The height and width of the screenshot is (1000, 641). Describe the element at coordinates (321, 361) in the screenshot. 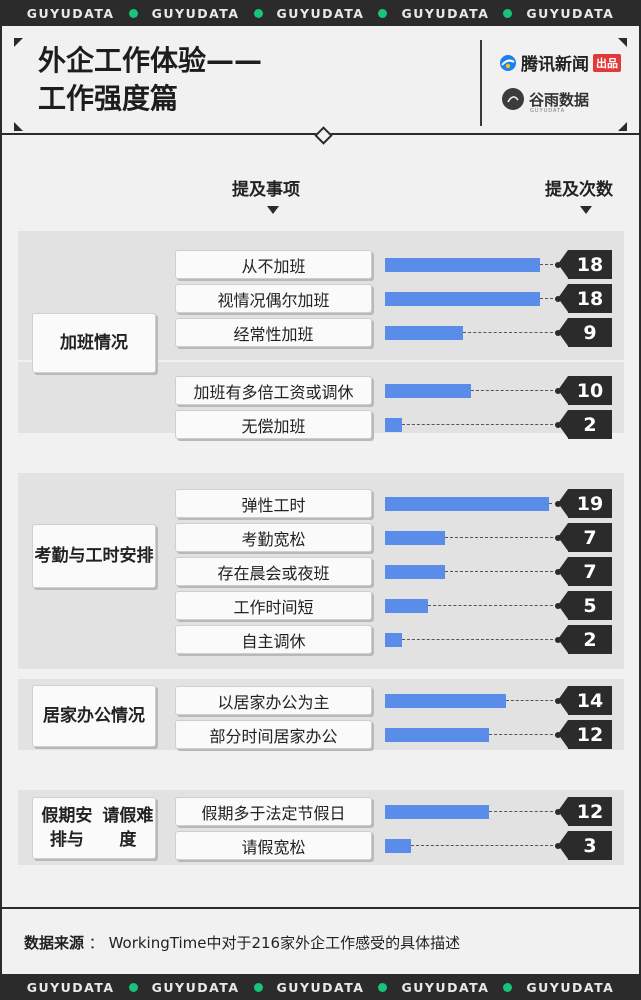

I see `group-separator` at that location.